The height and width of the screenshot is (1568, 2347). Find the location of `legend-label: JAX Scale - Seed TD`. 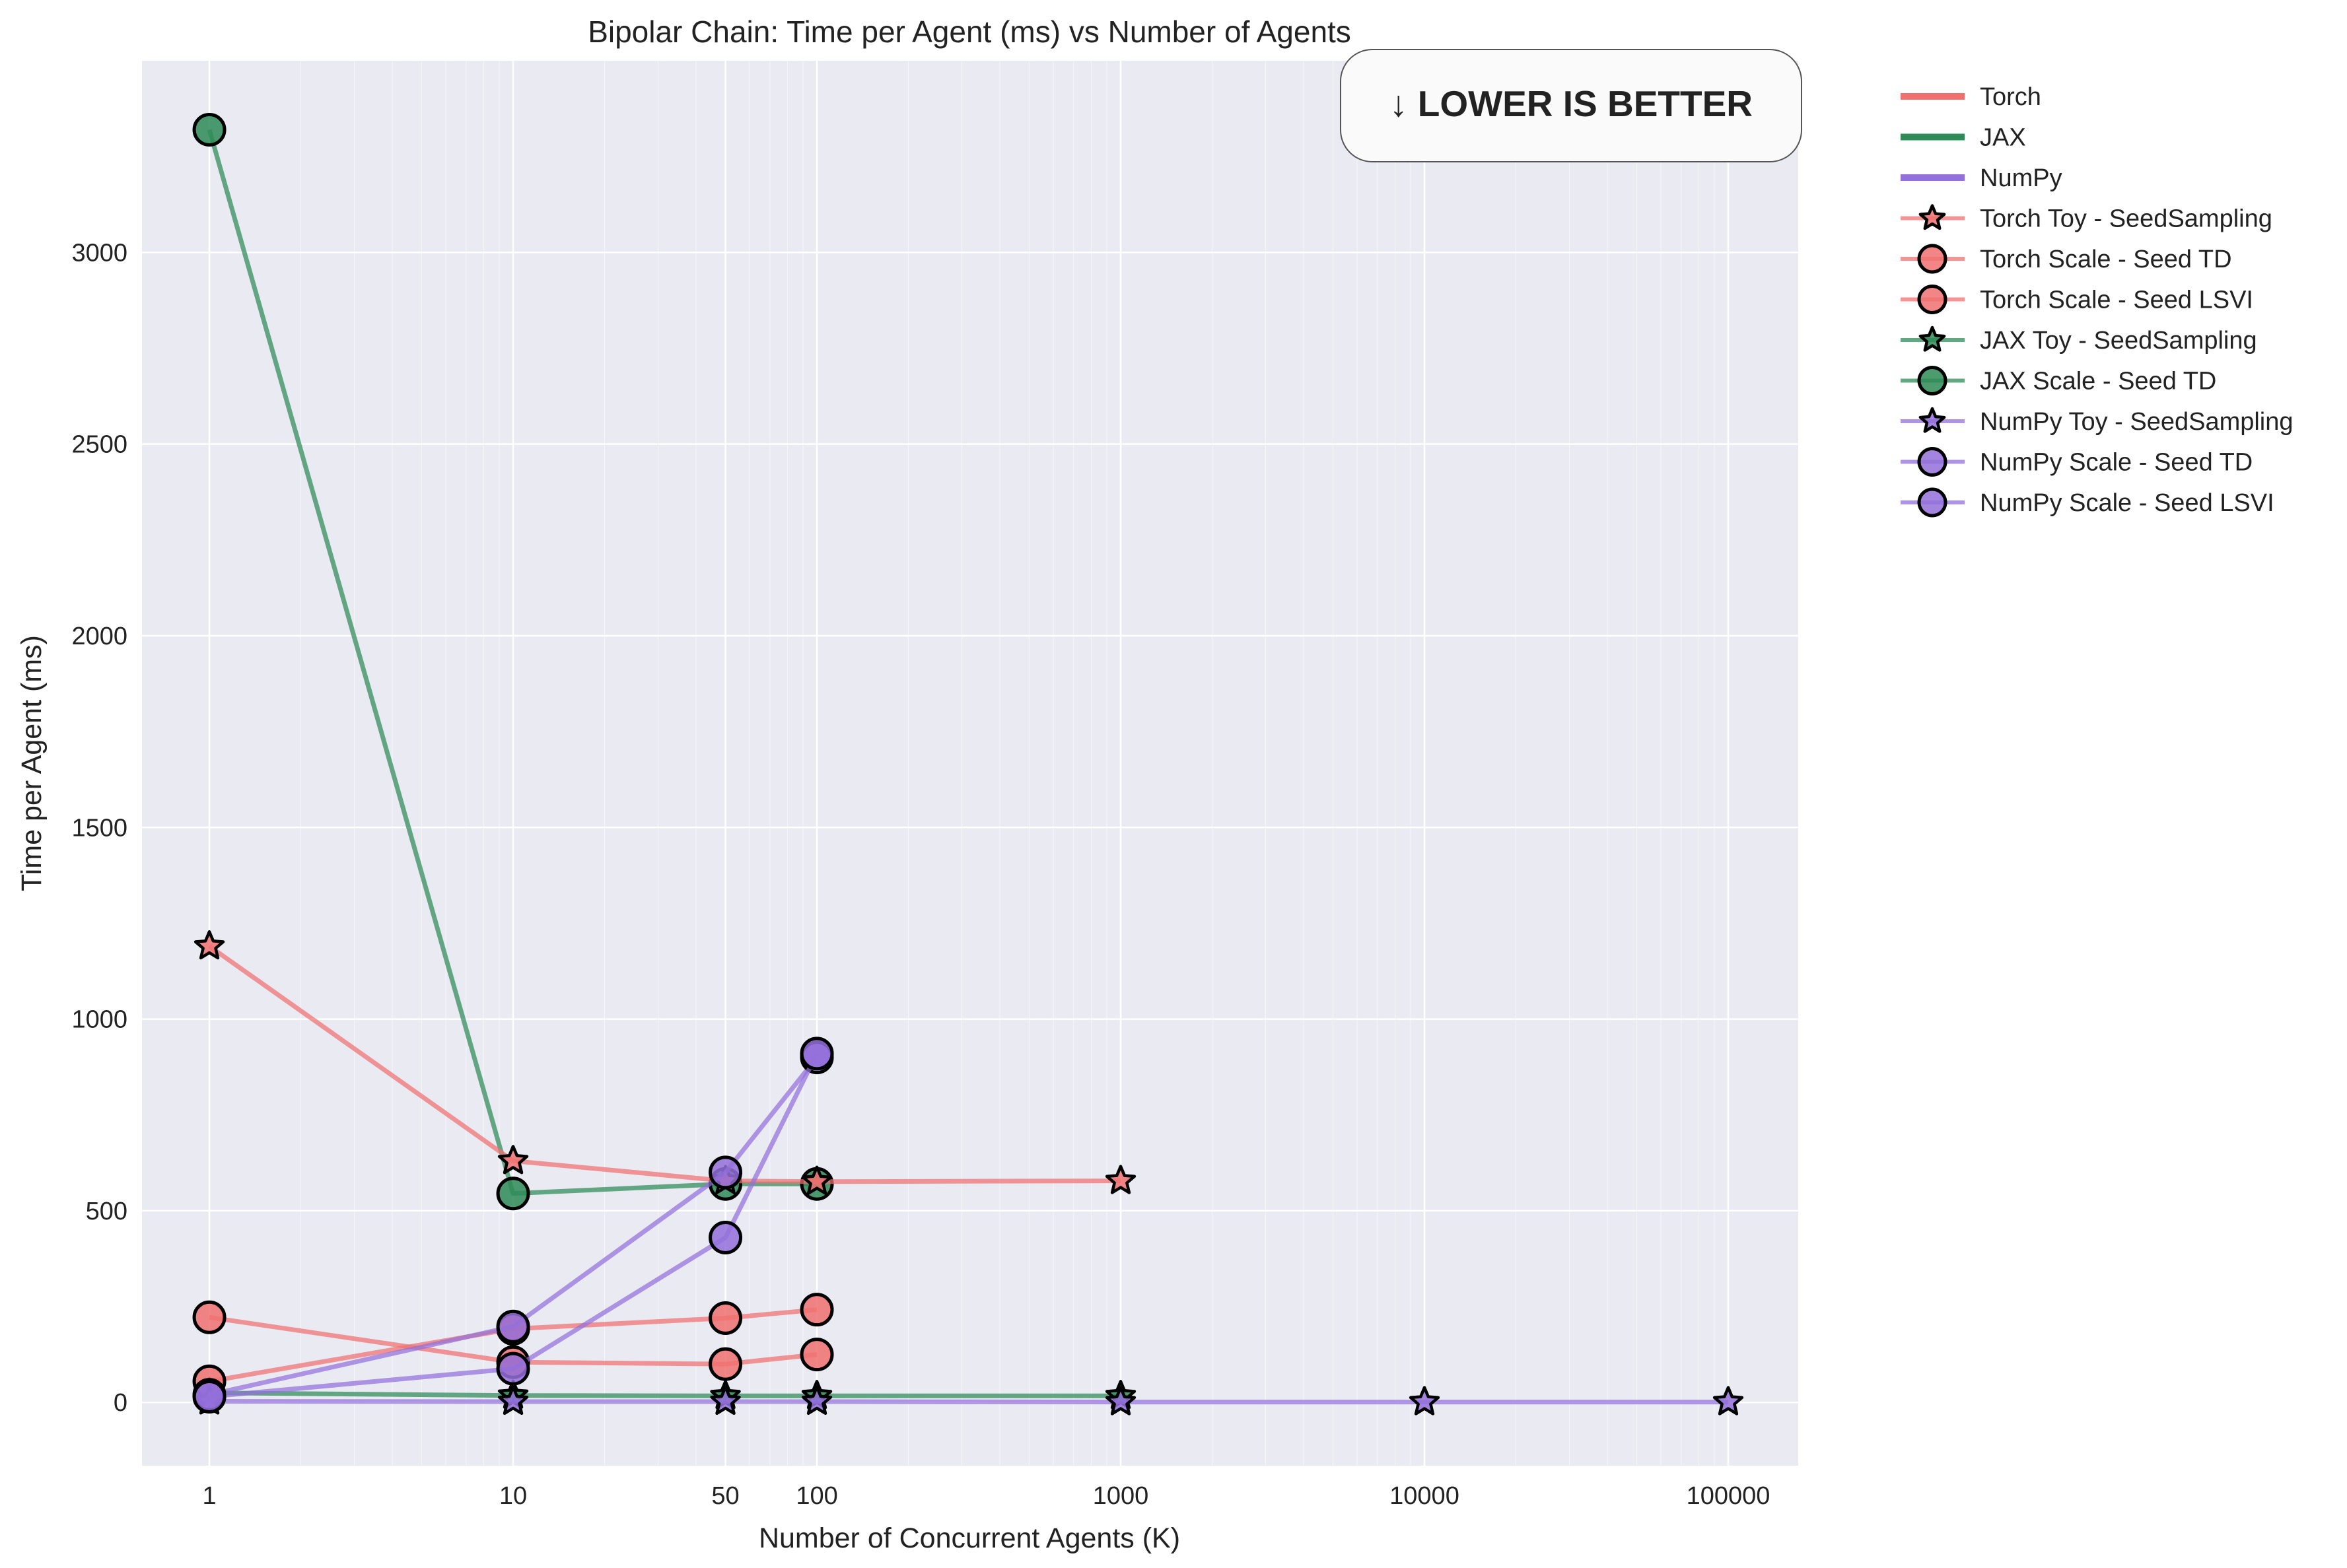

legend-label: JAX Scale - Seed TD is located at coordinates (2098, 381).